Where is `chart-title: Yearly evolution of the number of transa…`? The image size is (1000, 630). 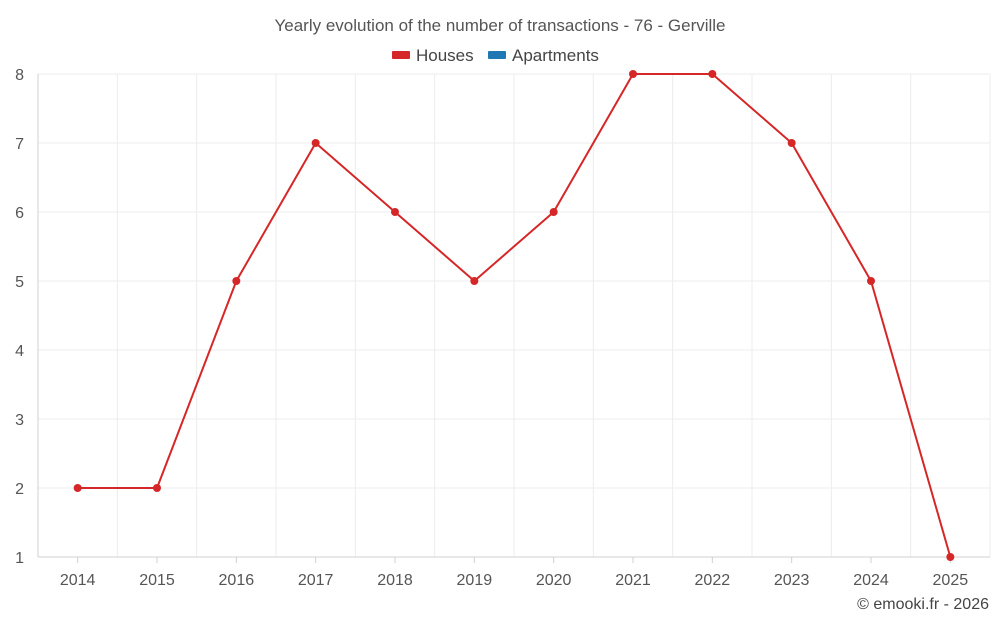 chart-title: Yearly evolution of the number of transa… is located at coordinates (499, 25).